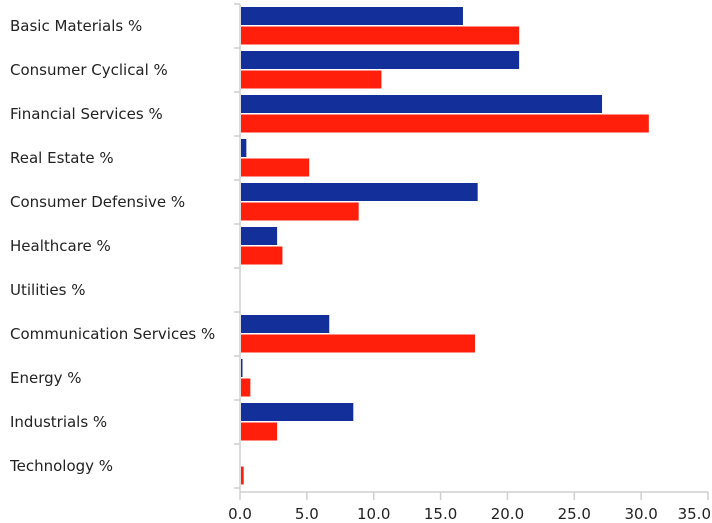  Describe the element at coordinates (240, 514) in the screenshot. I see `x-tick-label: 0.0` at that location.